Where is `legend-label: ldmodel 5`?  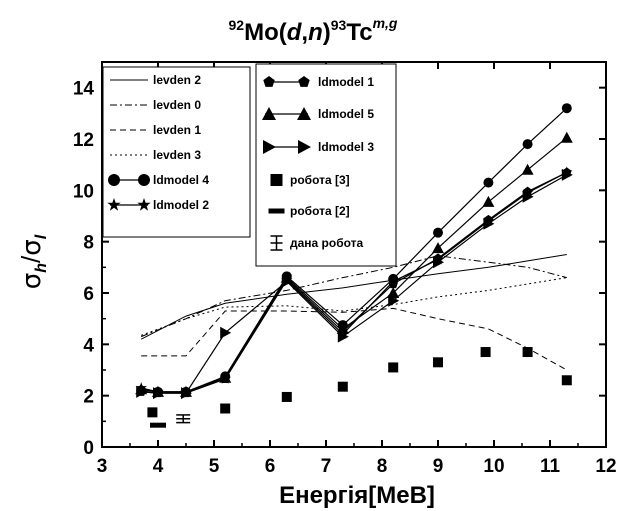 legend-label: ldmodel 5 is located at coordinates (346, 114).